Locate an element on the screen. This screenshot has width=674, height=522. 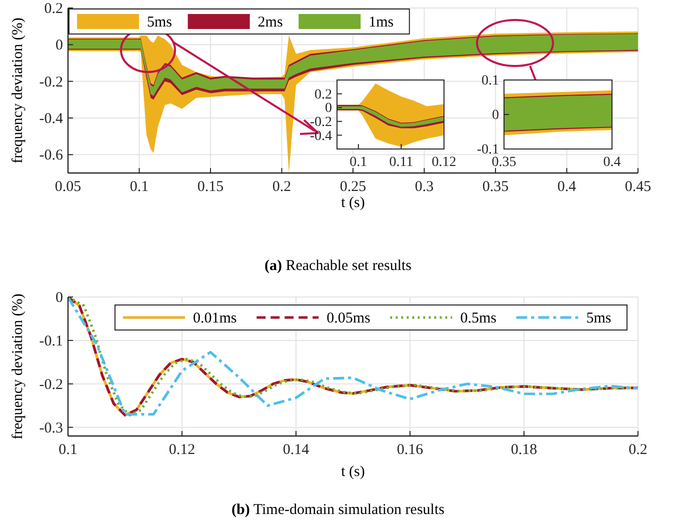
legend-label: 0.5ms is located at coordinates (478, 318).